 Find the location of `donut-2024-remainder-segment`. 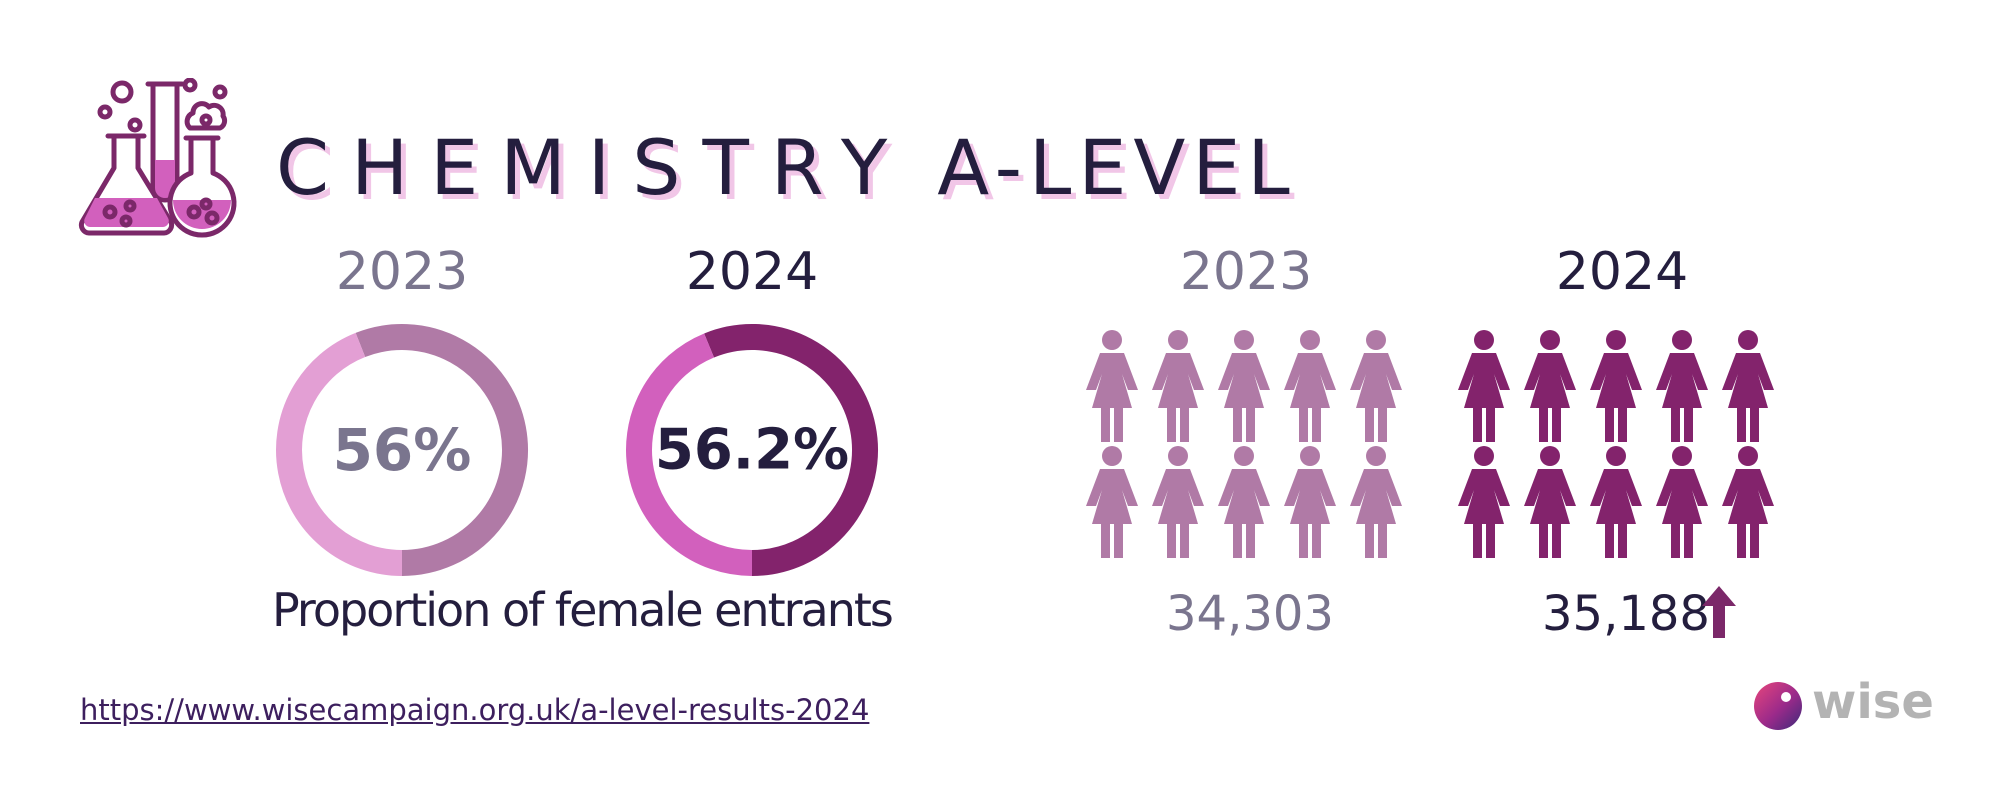

donut-2024-remainder-segment is located at coordinates (689, 454).